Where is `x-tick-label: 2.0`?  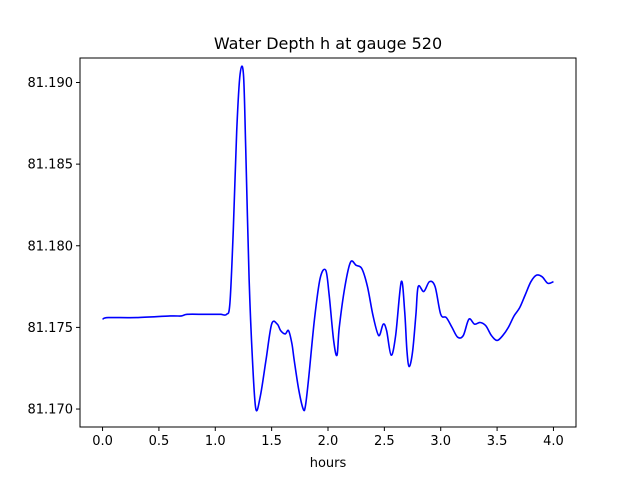 x-tick-label: 2.0 is located at coordinates (328, 441).